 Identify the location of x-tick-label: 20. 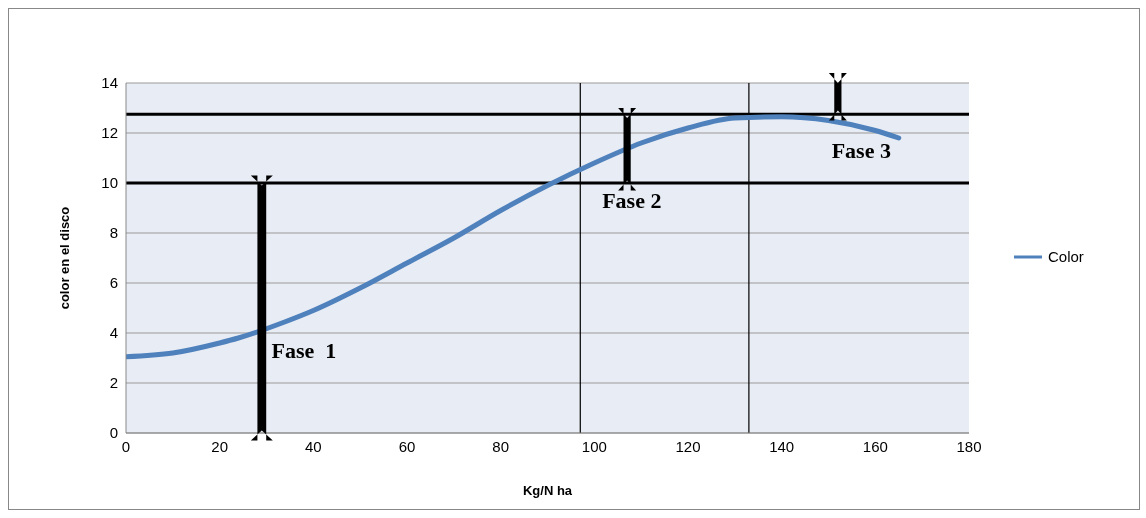
(220, 446).